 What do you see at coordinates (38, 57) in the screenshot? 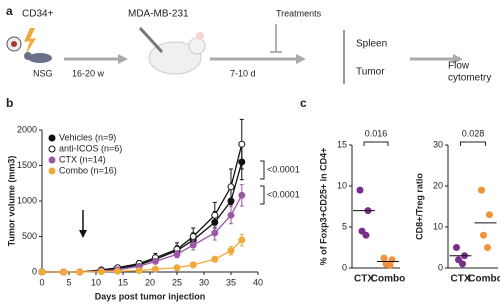
I see `nsg-mouse` at bounding box center [38, 57].